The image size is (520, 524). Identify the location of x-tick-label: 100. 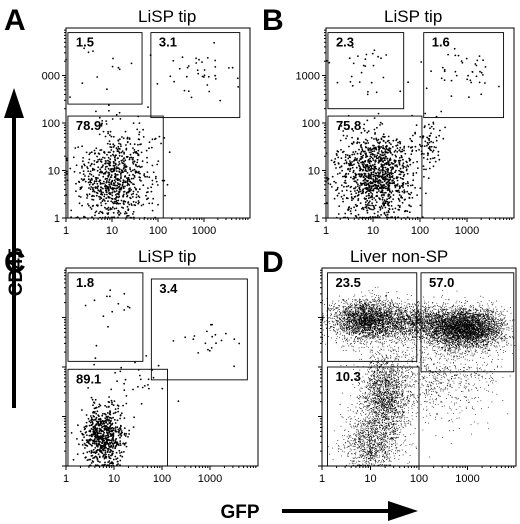
(420, 231).